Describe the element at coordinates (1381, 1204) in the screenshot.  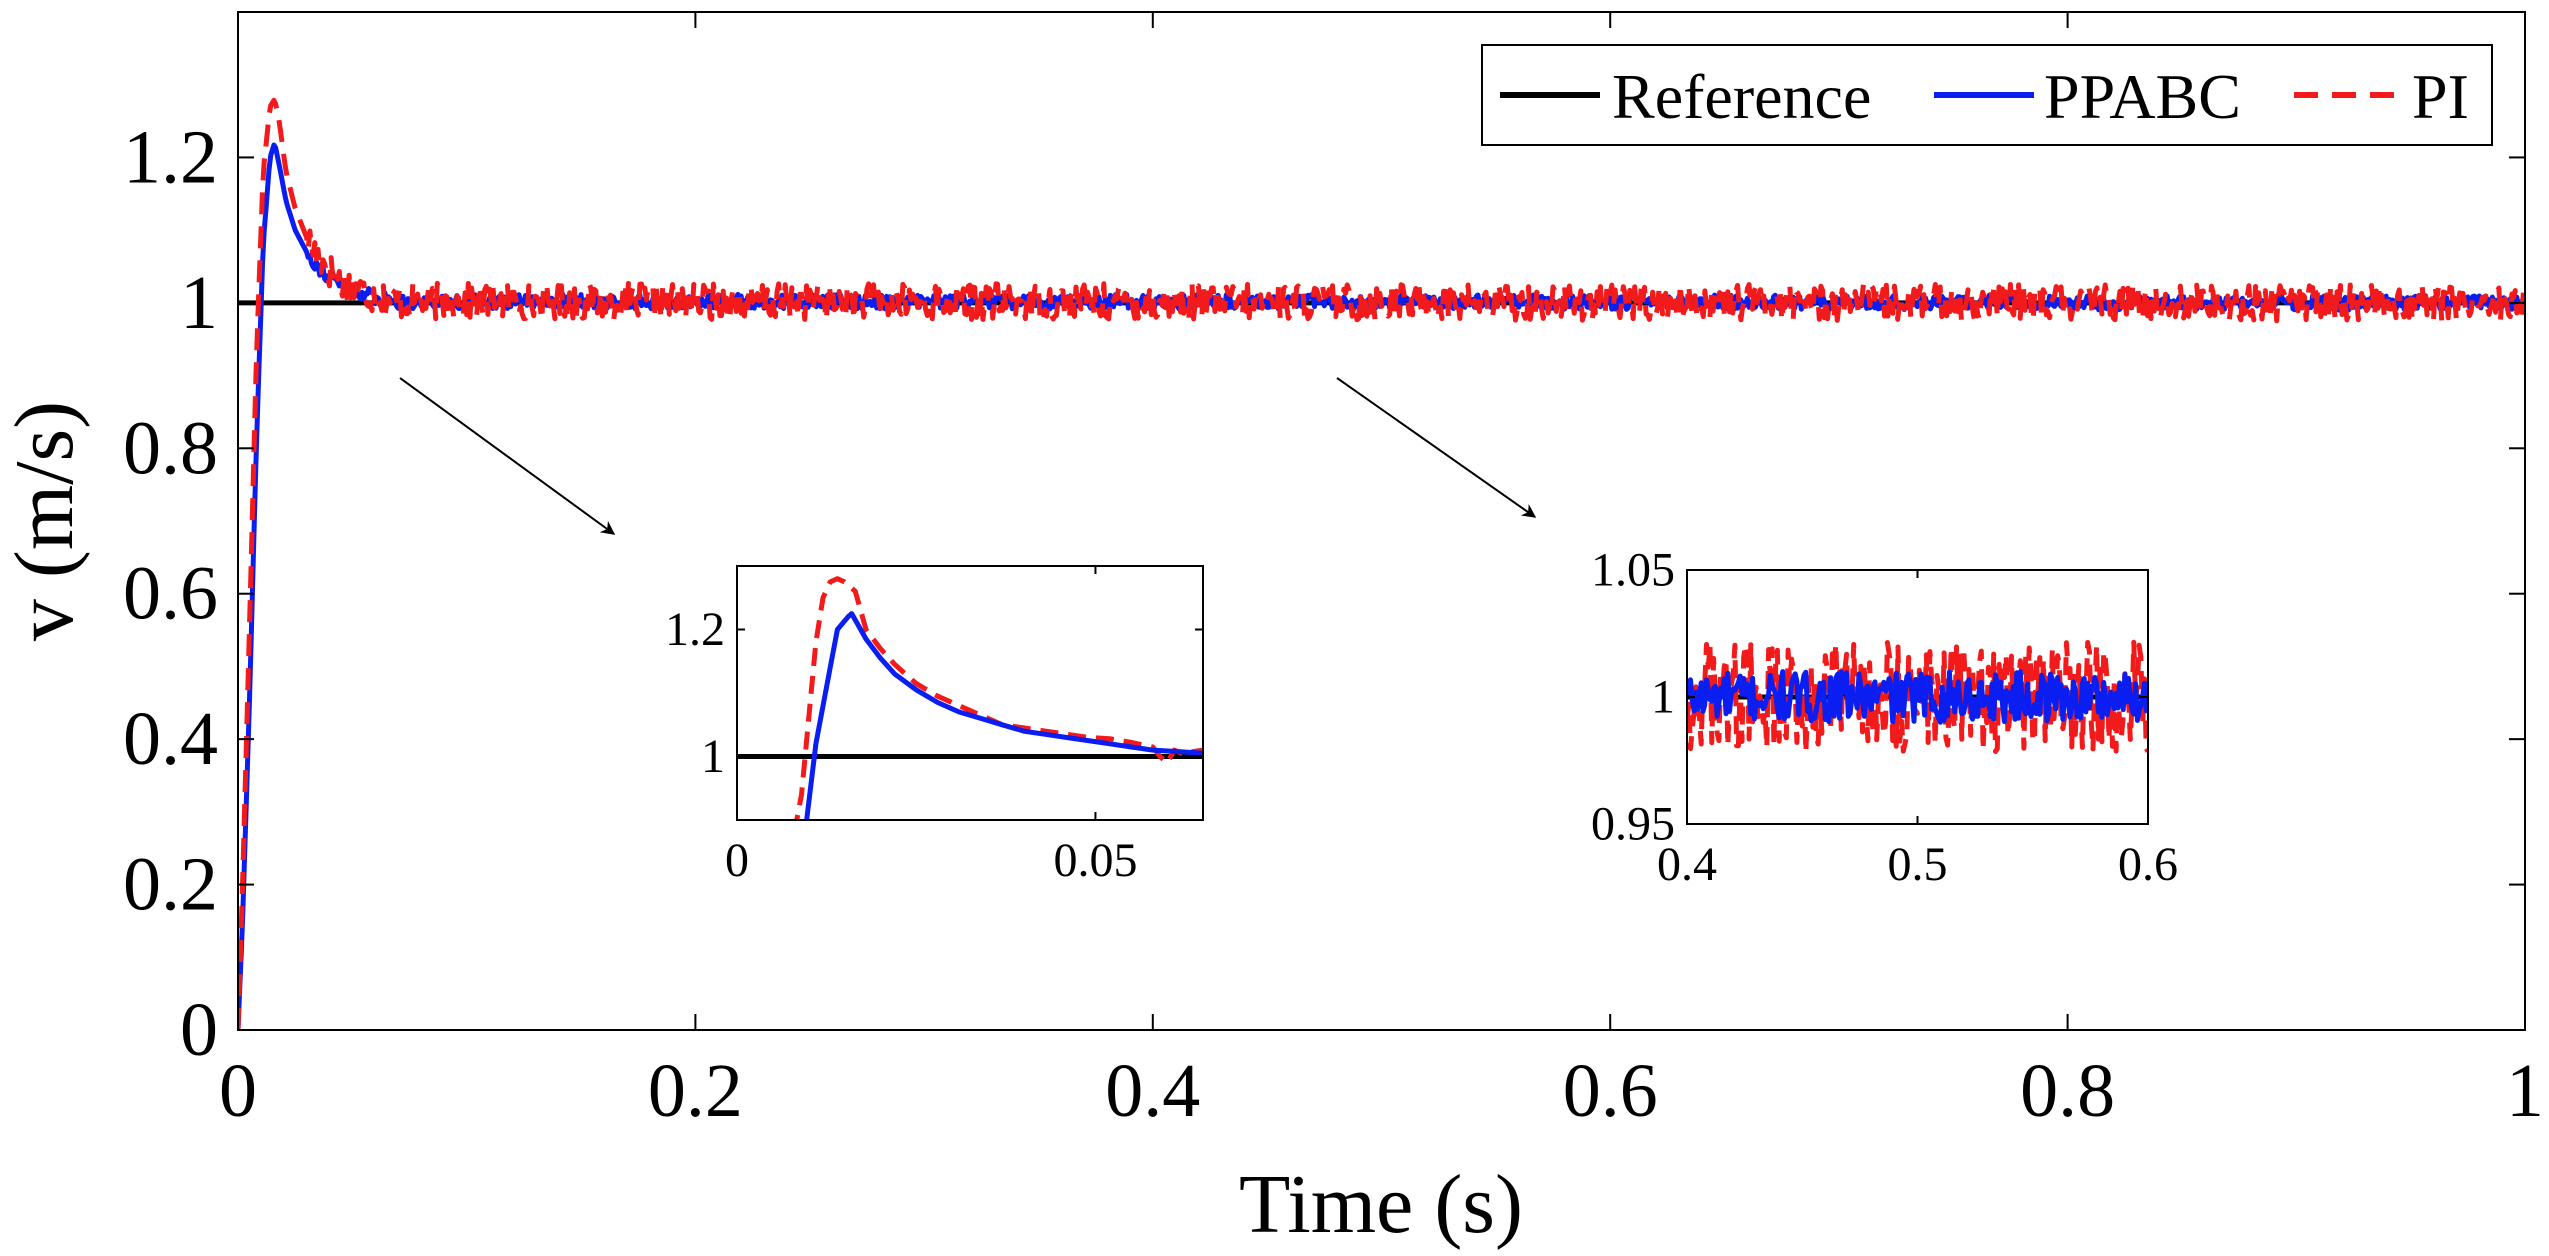
I see `main-x-axis-label: Time (s)` at that location.